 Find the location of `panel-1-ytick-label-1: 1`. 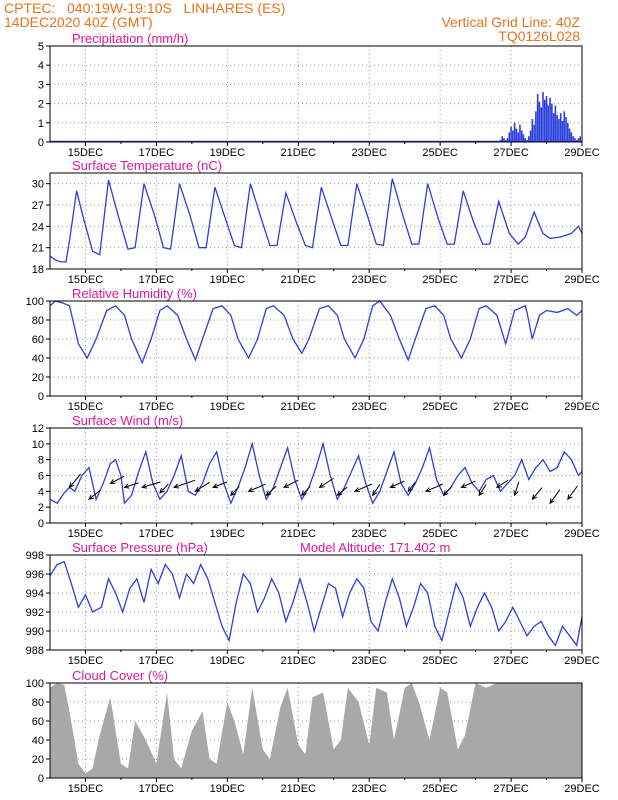

panel-1-ytick-label-1: 1 is located at coordinates (41, 124).